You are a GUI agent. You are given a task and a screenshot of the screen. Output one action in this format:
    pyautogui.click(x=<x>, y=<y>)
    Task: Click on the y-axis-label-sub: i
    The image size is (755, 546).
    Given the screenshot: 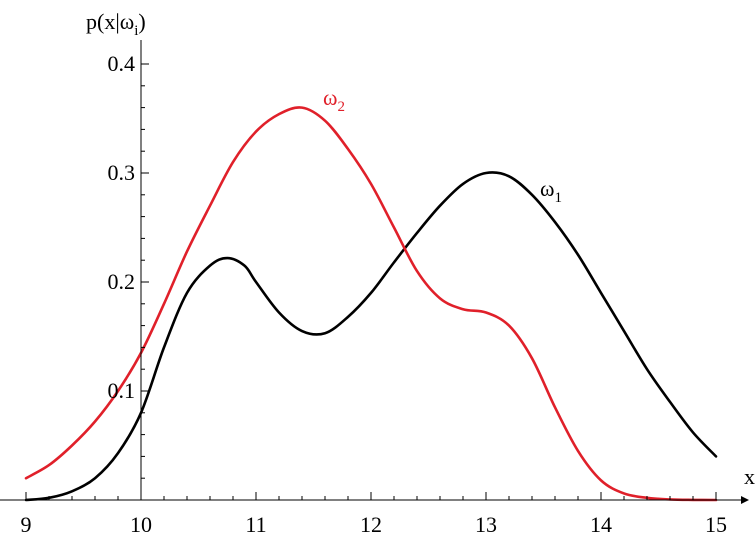 What is the action you would take?
    pyautogui.click(x=136, y=31)
    